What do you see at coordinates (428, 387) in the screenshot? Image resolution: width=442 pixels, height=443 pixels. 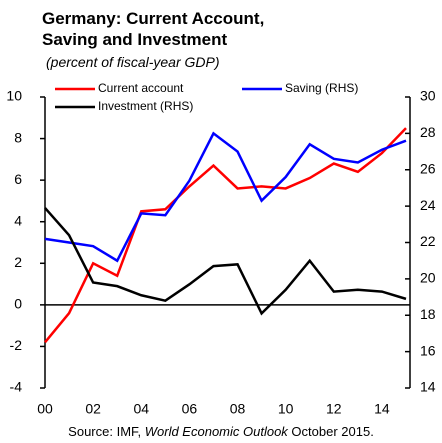 I see `y2-tick-label: 14` at bounding box center [428, 387].